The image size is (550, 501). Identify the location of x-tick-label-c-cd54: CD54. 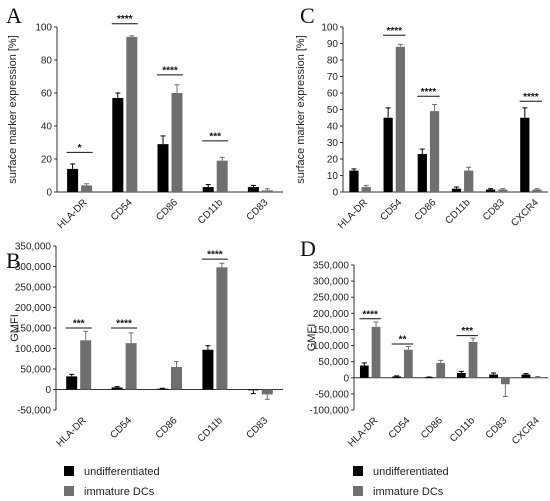
(391, 210).